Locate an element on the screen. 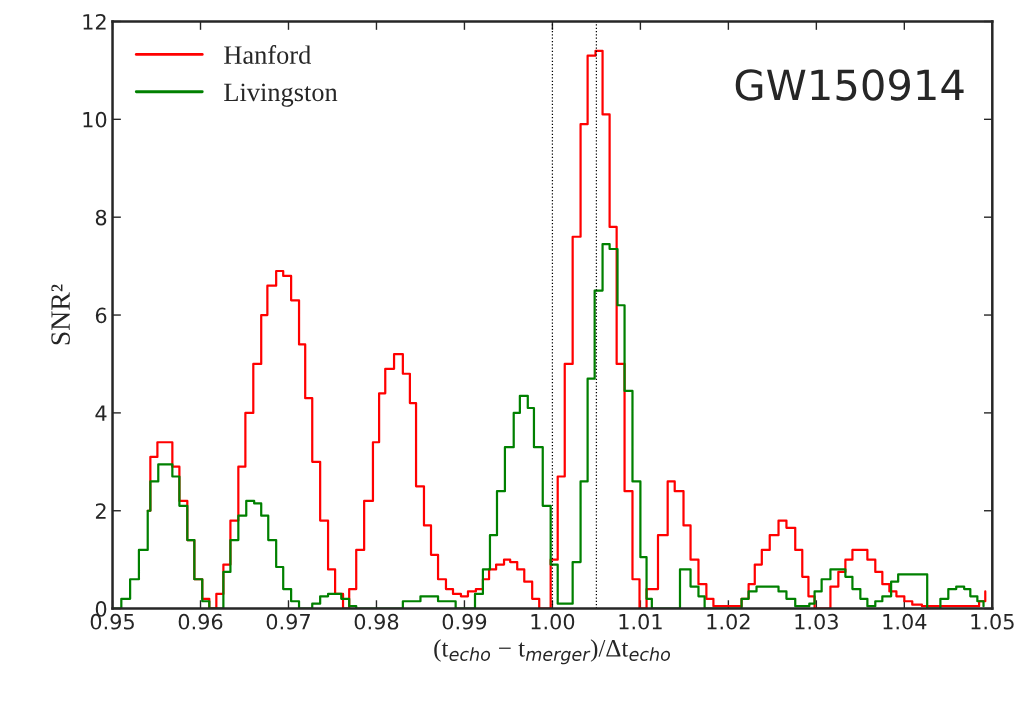  x-tick-label: 1.05 is located at coordinates (992, 621).